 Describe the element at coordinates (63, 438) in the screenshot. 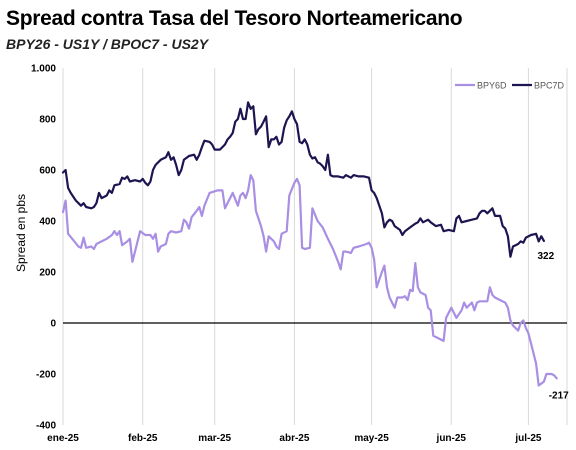

I see `x-tick-label: ene-25` at that location.